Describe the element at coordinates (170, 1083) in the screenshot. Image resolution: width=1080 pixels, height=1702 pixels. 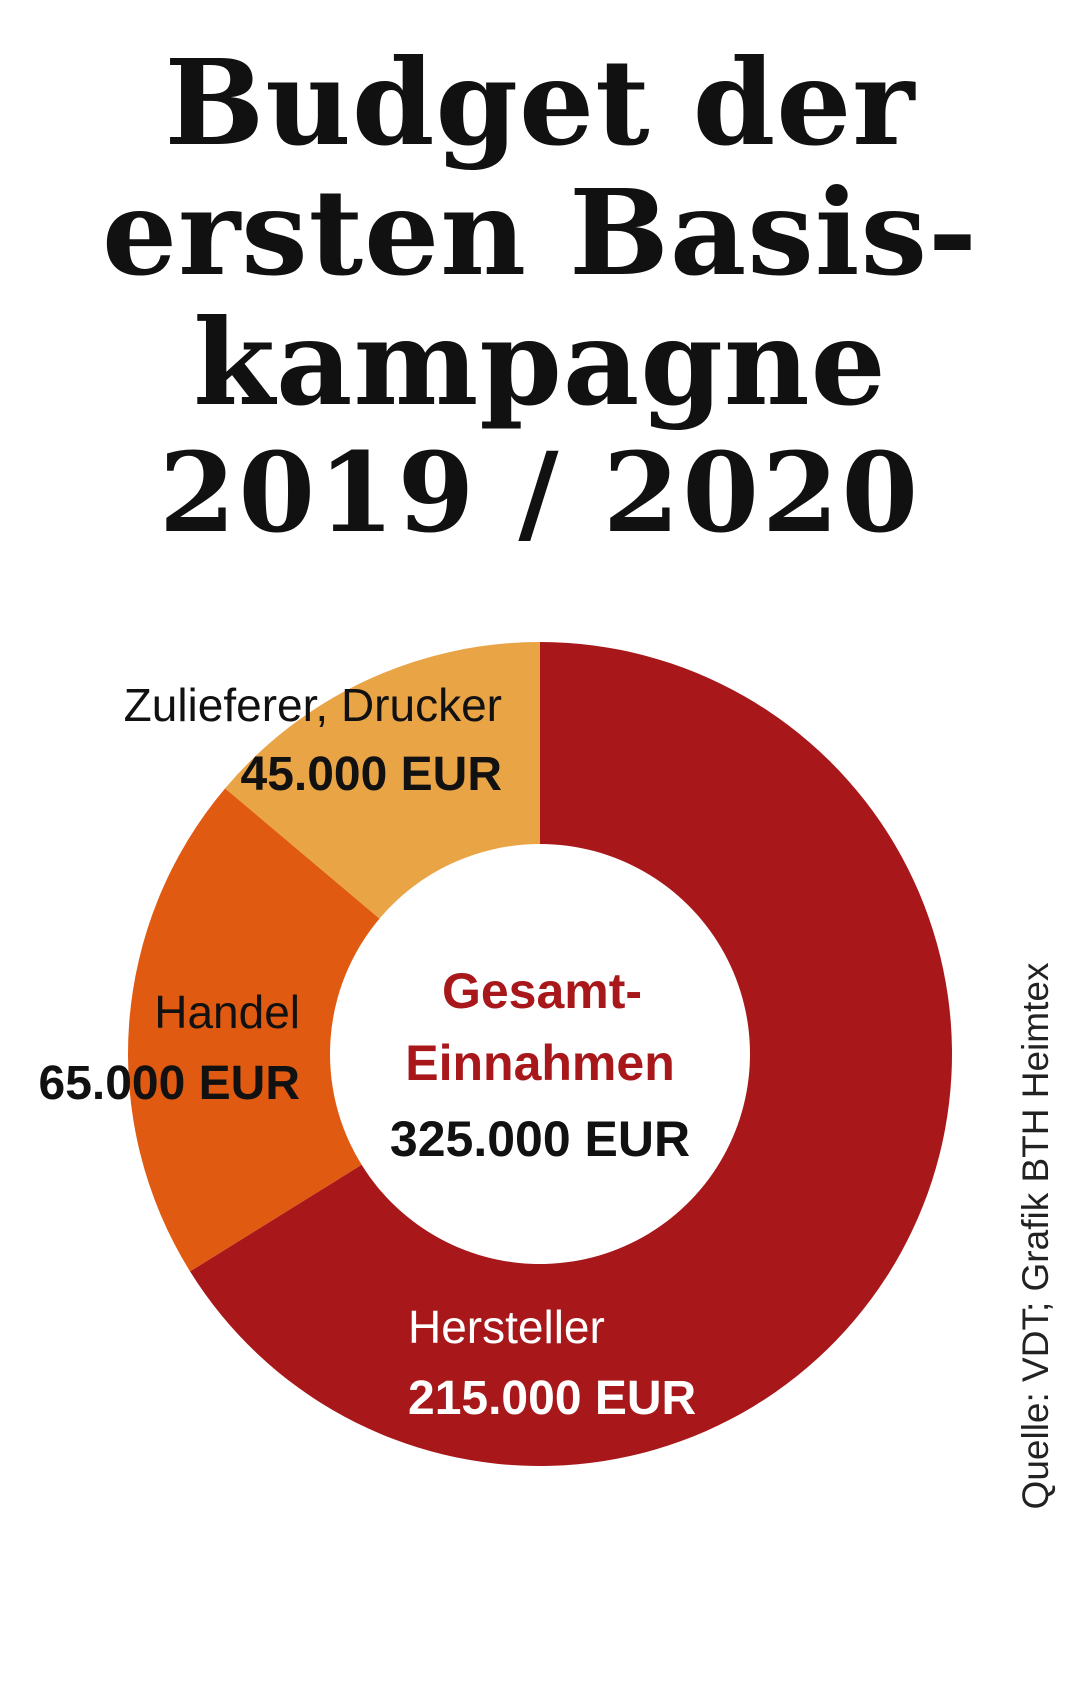
I see `slice-value-handel: 65.000 EUR` at that location.